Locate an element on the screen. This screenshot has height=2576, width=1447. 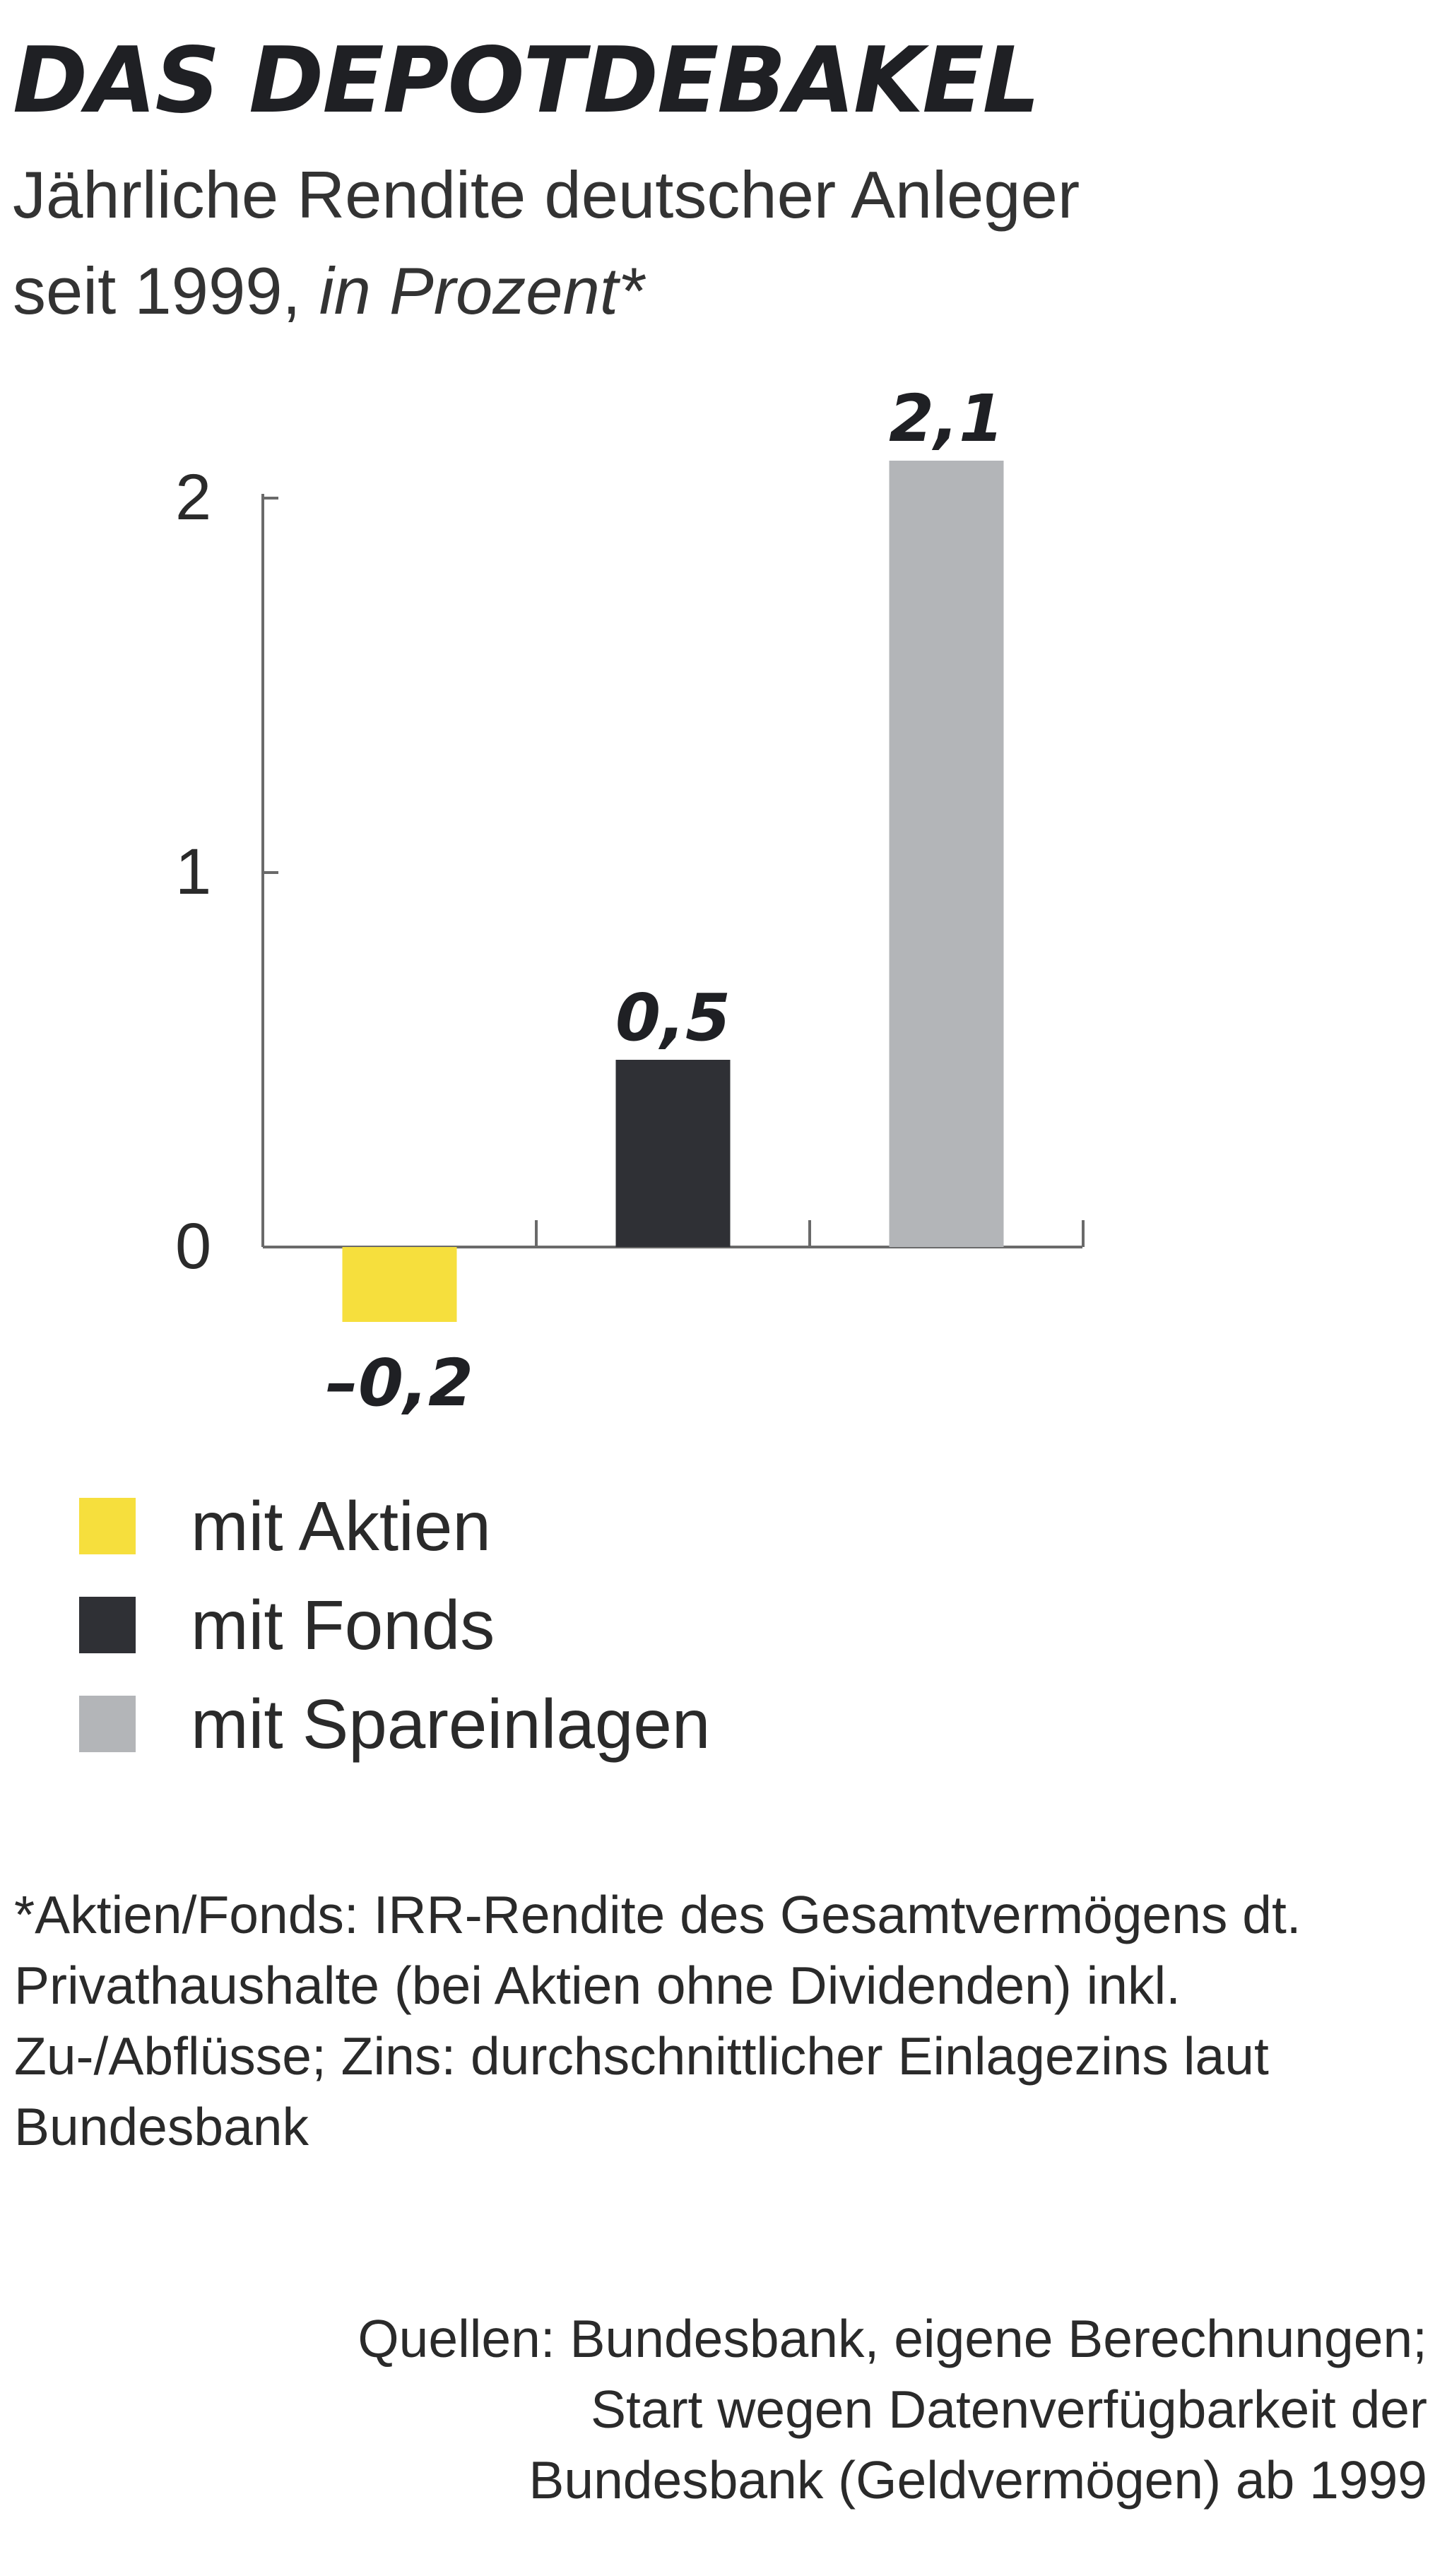
y-tick-label: 1 is located at coordinates (193, 872).